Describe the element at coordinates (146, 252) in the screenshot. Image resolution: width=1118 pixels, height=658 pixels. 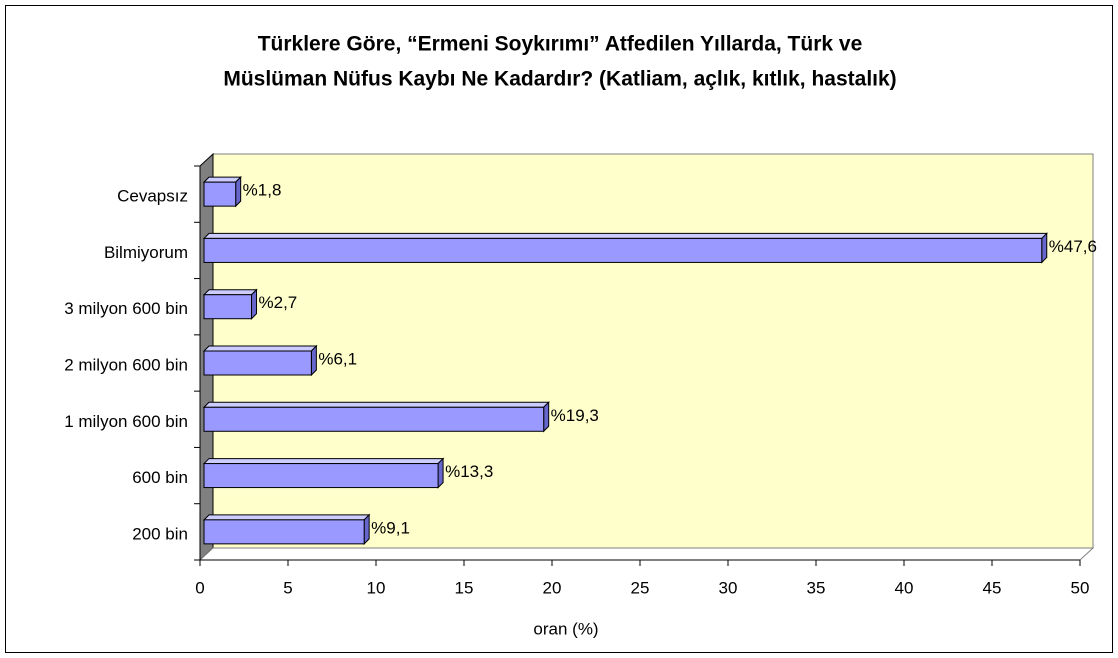
I see `y-tick-label: Bilmiyorum` at that location.